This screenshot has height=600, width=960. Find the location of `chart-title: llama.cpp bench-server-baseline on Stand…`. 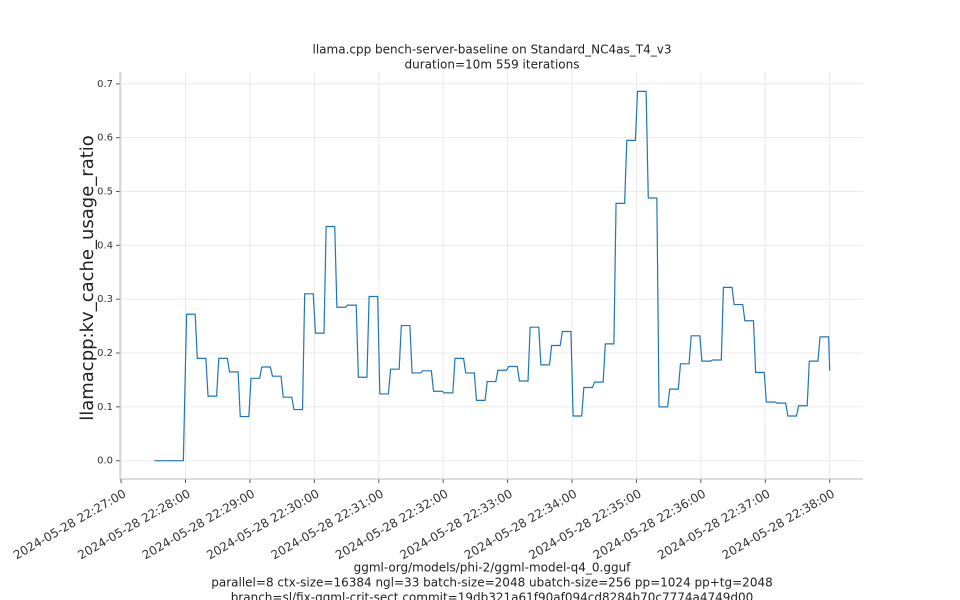

chart-title: llama.cpp bench-server-baseline on Stand… is located at coordinates (492, 50).